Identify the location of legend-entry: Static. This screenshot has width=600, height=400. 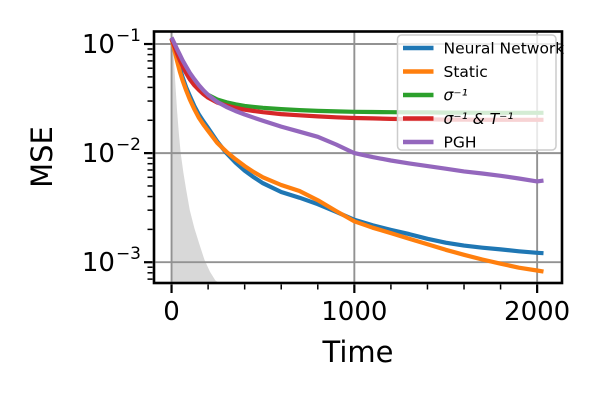
(445, 72).